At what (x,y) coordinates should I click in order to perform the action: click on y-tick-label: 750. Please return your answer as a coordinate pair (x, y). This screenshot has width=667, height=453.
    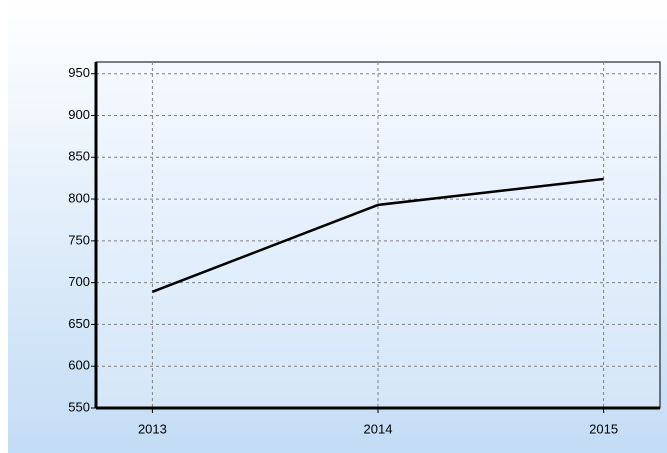
    Looking at the image, I should click on (79, 239).